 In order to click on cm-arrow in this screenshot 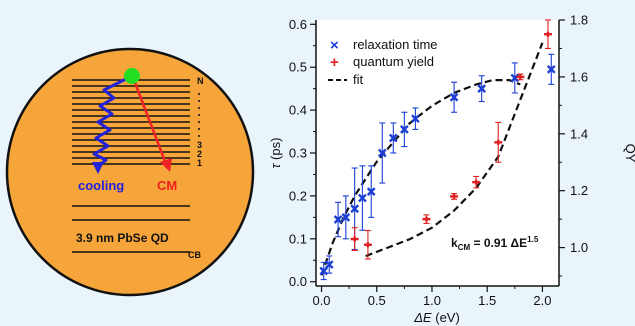, I will do `click(150, 122)`.